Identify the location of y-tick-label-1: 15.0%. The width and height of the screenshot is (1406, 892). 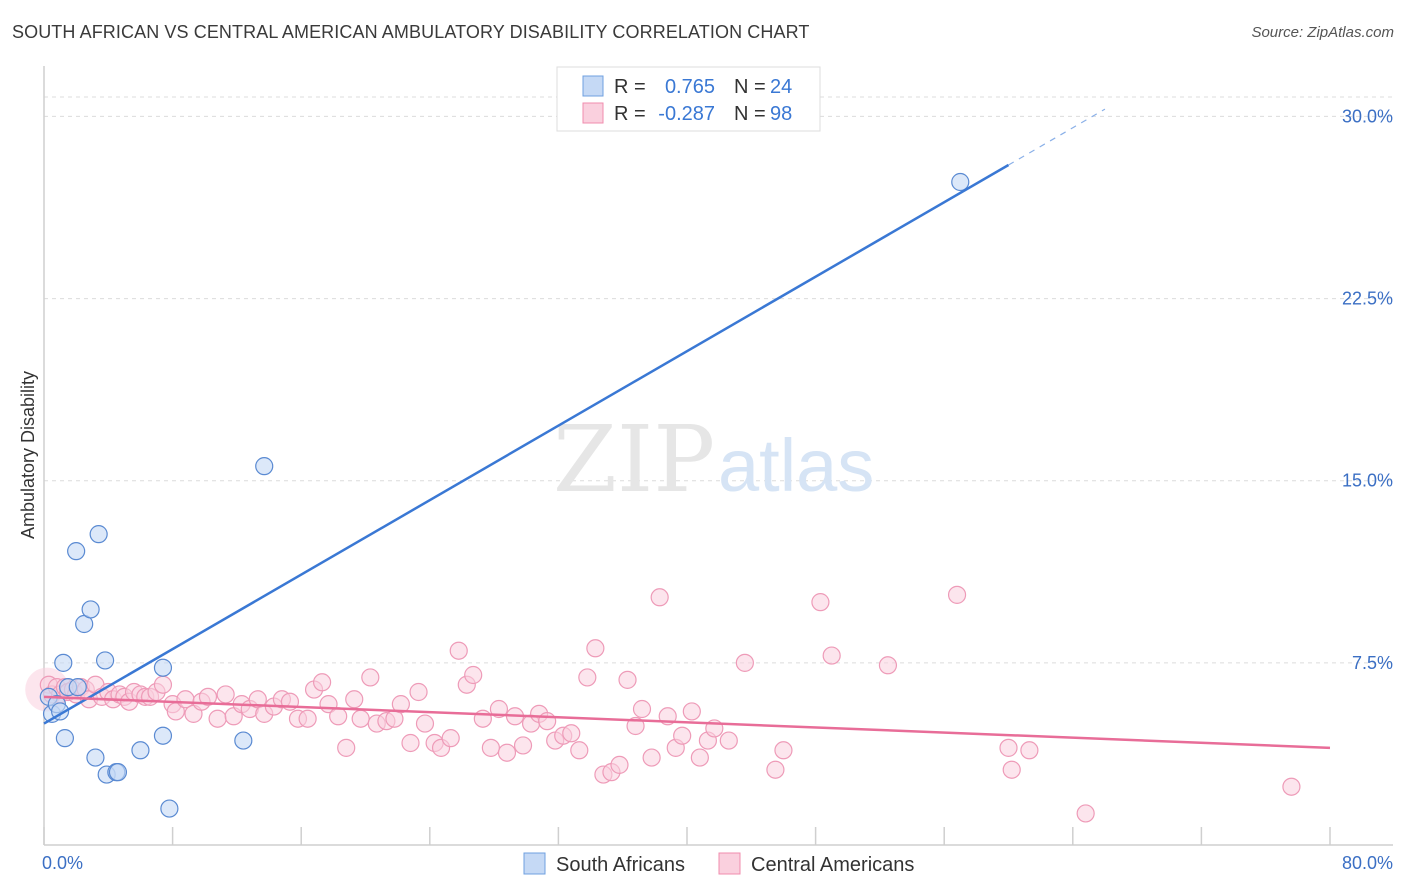
(1367, 481).